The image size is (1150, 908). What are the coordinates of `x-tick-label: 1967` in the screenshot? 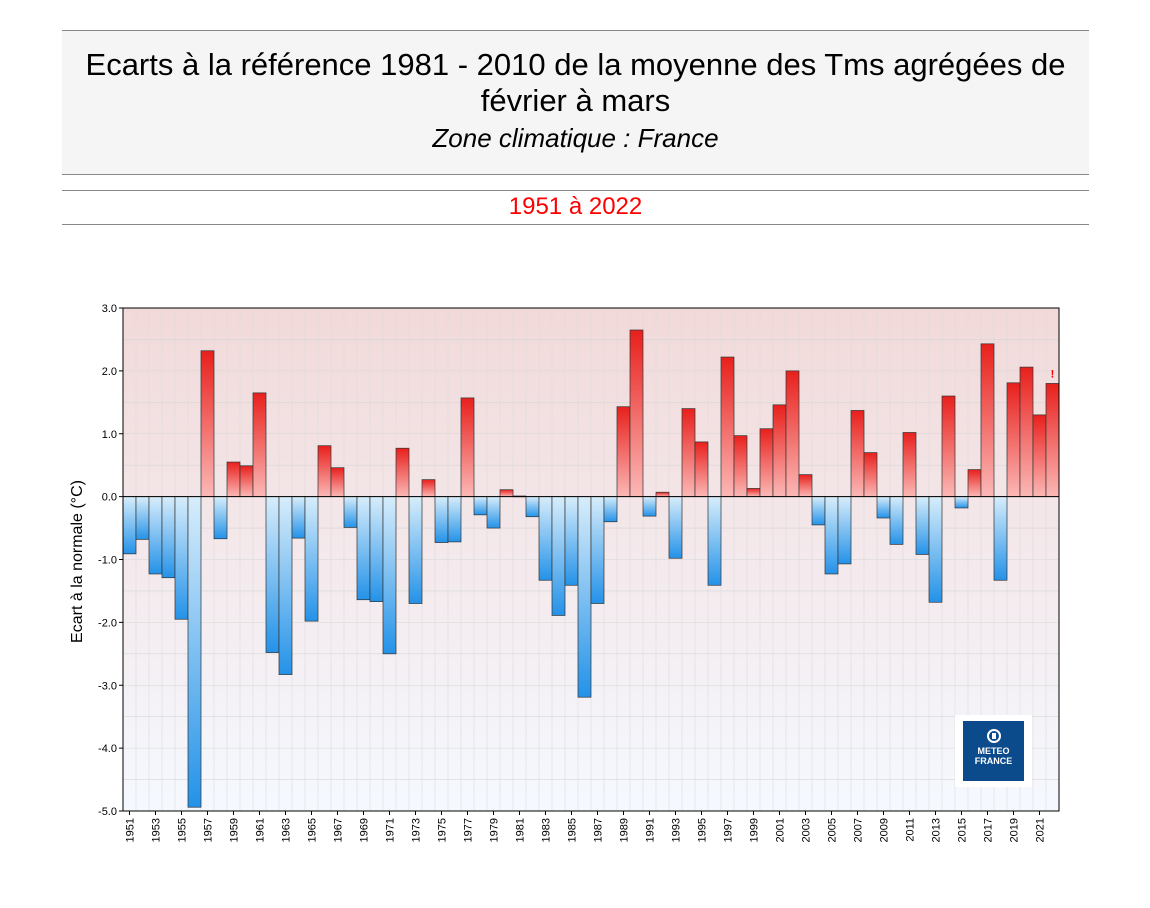 It's located at (339, 830).